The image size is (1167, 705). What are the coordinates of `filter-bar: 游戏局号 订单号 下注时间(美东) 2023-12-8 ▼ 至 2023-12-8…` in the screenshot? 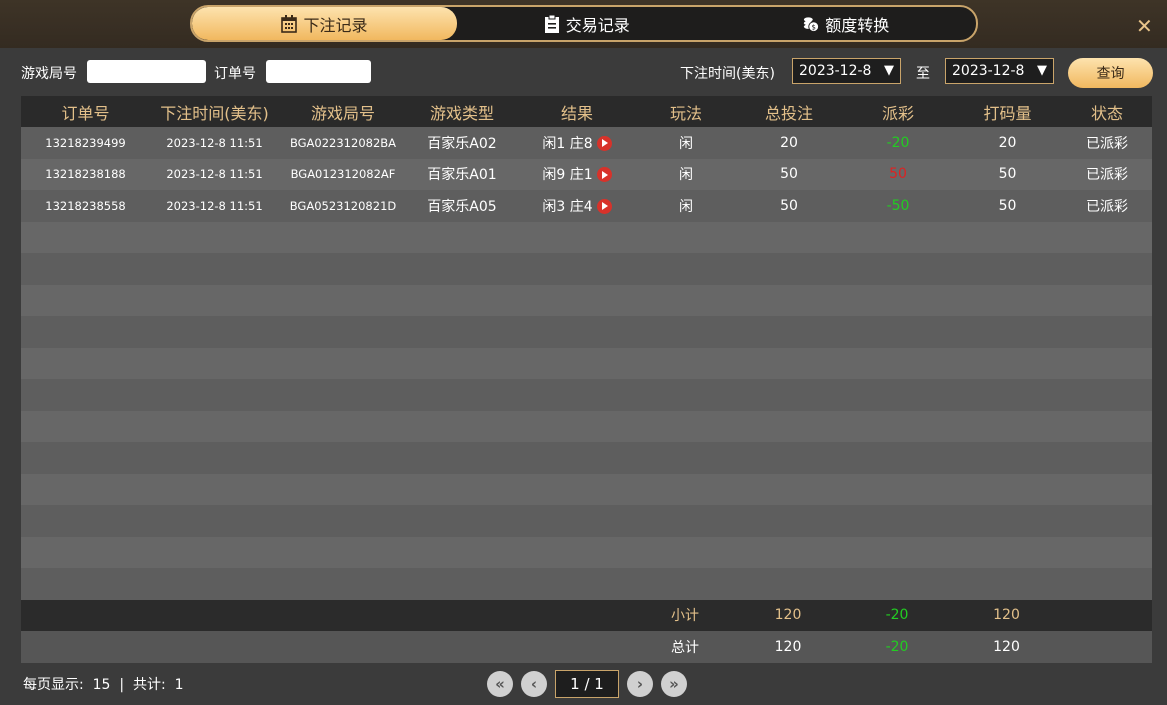 It's located at (583, 73).